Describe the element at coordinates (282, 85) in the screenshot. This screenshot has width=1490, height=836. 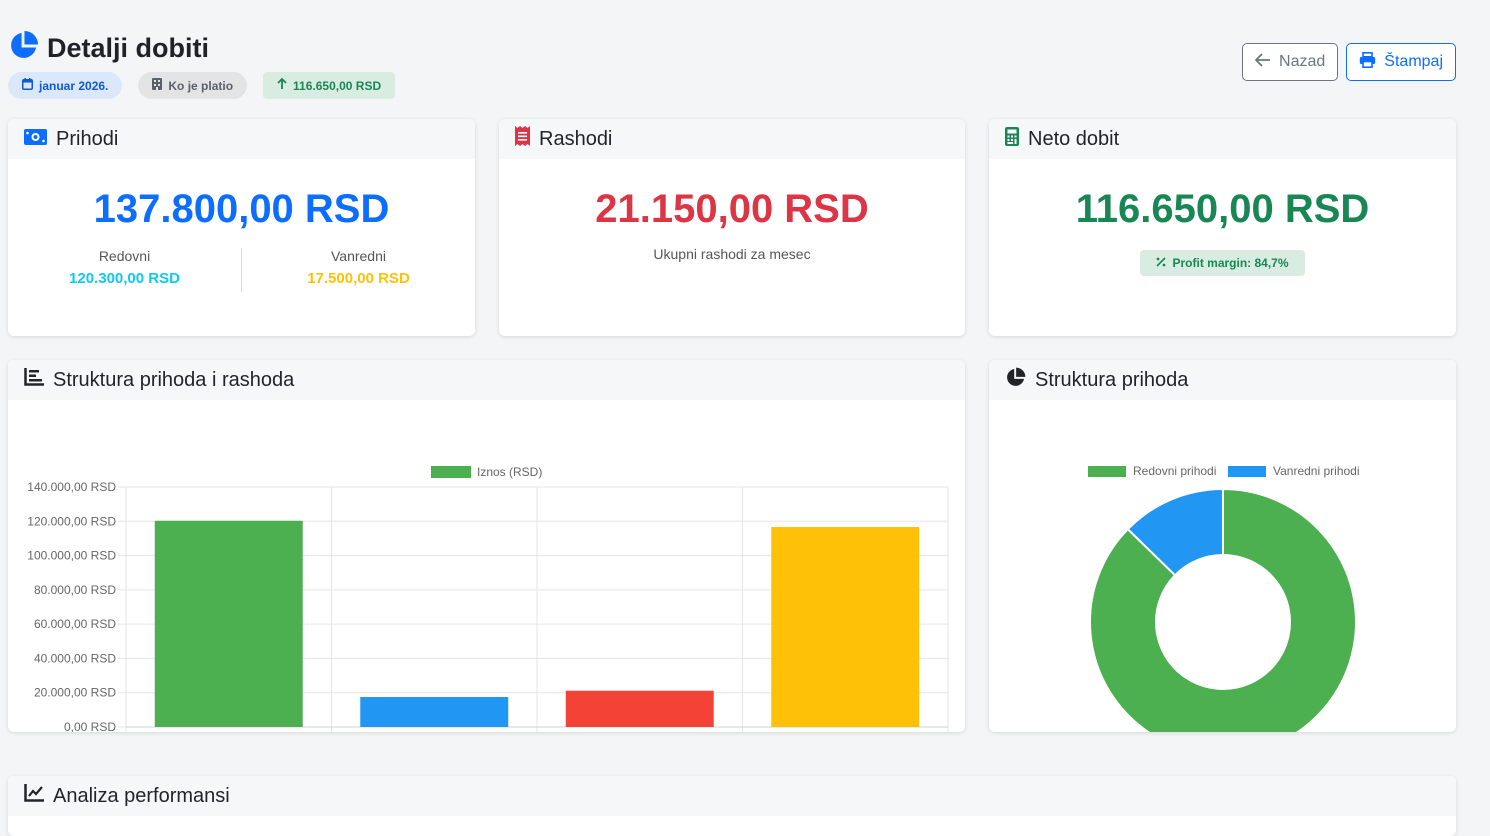
I see `arrow-up-icon` at that location.